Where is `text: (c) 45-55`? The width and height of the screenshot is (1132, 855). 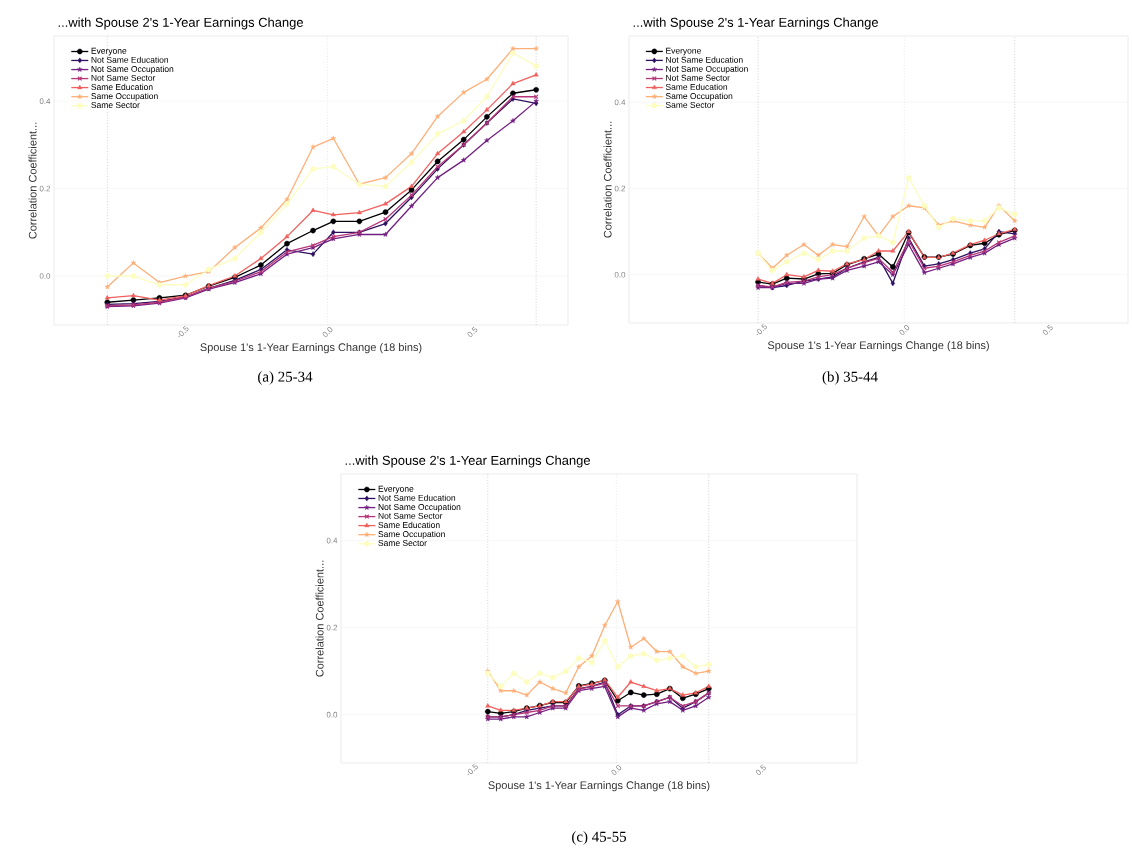
text: (c) 45-55 is located at coordinates (599, 838).